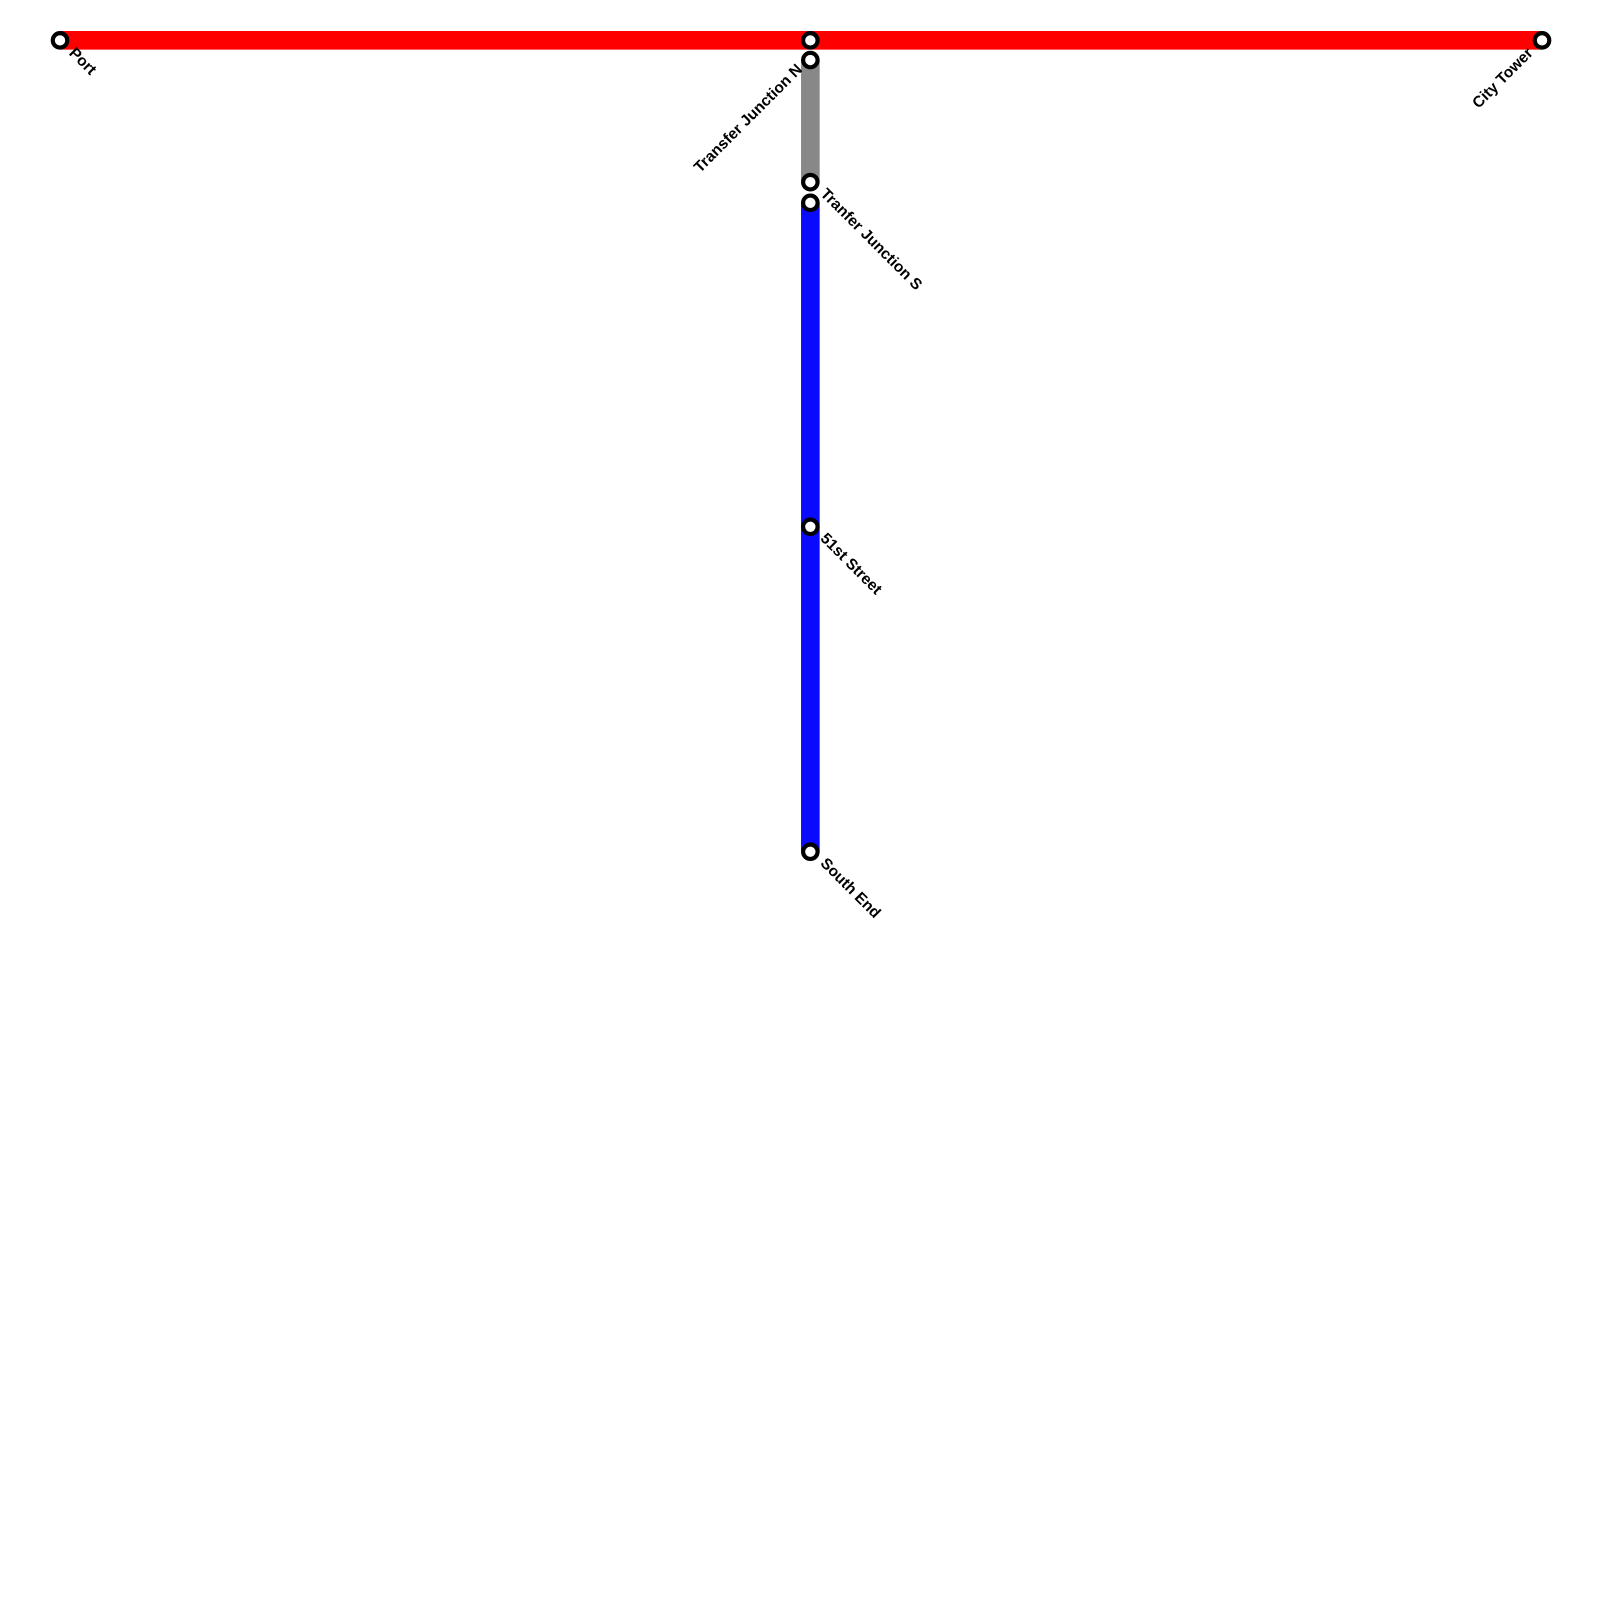 The height and width of the screenshot is (1600, 1600). I want to click on station-label: South End, so click(850, 888).